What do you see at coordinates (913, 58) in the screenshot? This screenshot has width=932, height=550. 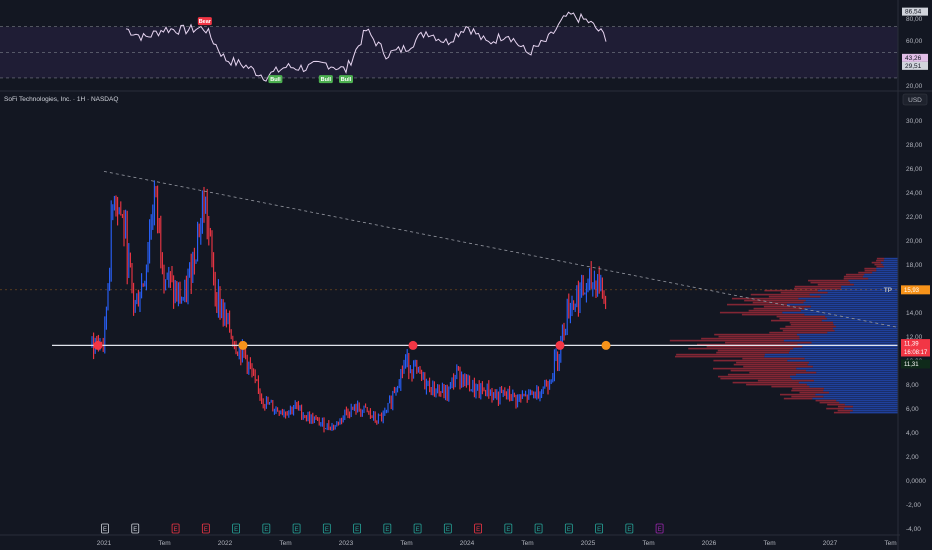 I see `rsi-value-mid: 43,26` at bounding box center [913, 58].